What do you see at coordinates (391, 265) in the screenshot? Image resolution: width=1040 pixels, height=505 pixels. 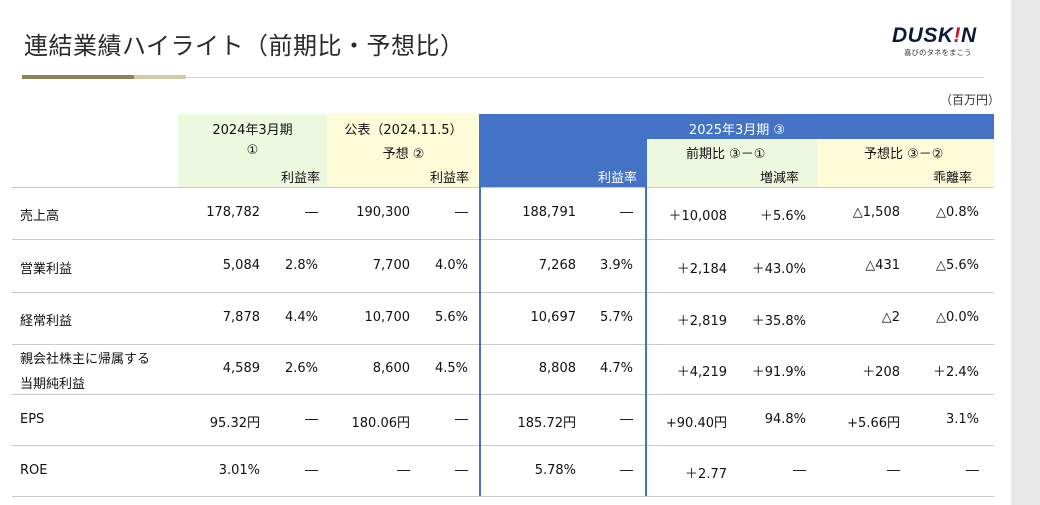 I see `cell-forecast-value: 7,700` at bounding box center [391, 265].